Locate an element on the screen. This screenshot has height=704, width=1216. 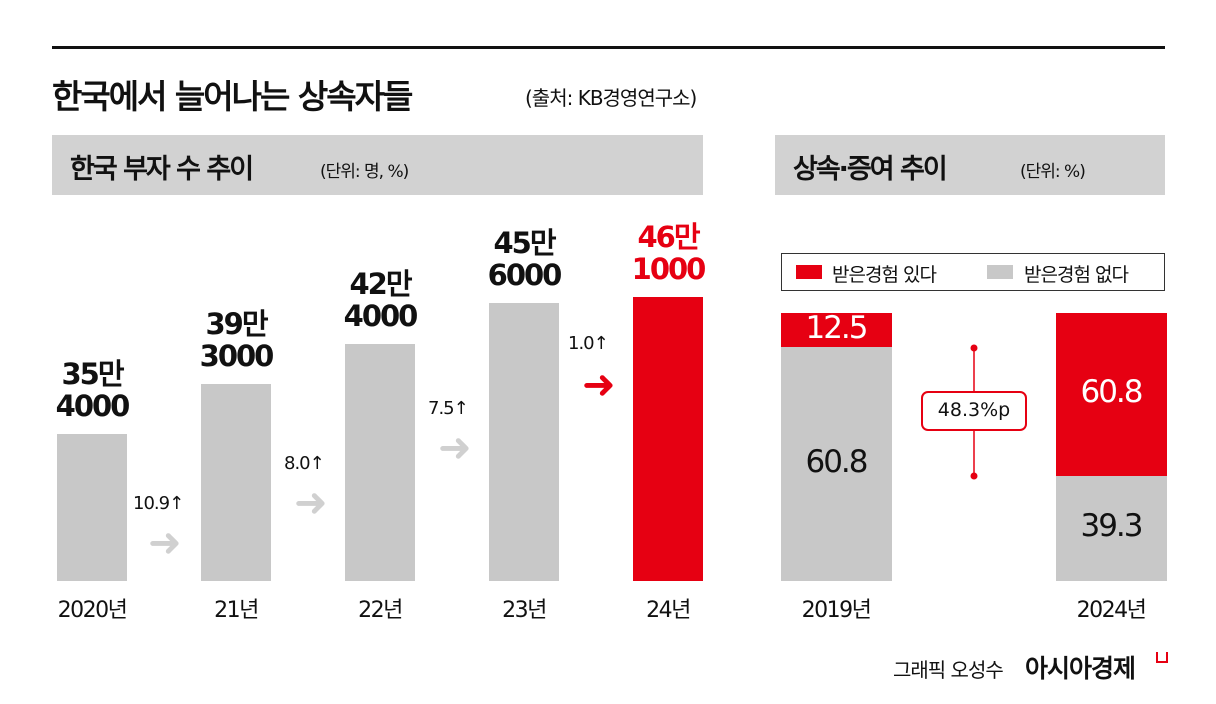
growth-label: 7.5↑ is located at coordinates (448, 408).